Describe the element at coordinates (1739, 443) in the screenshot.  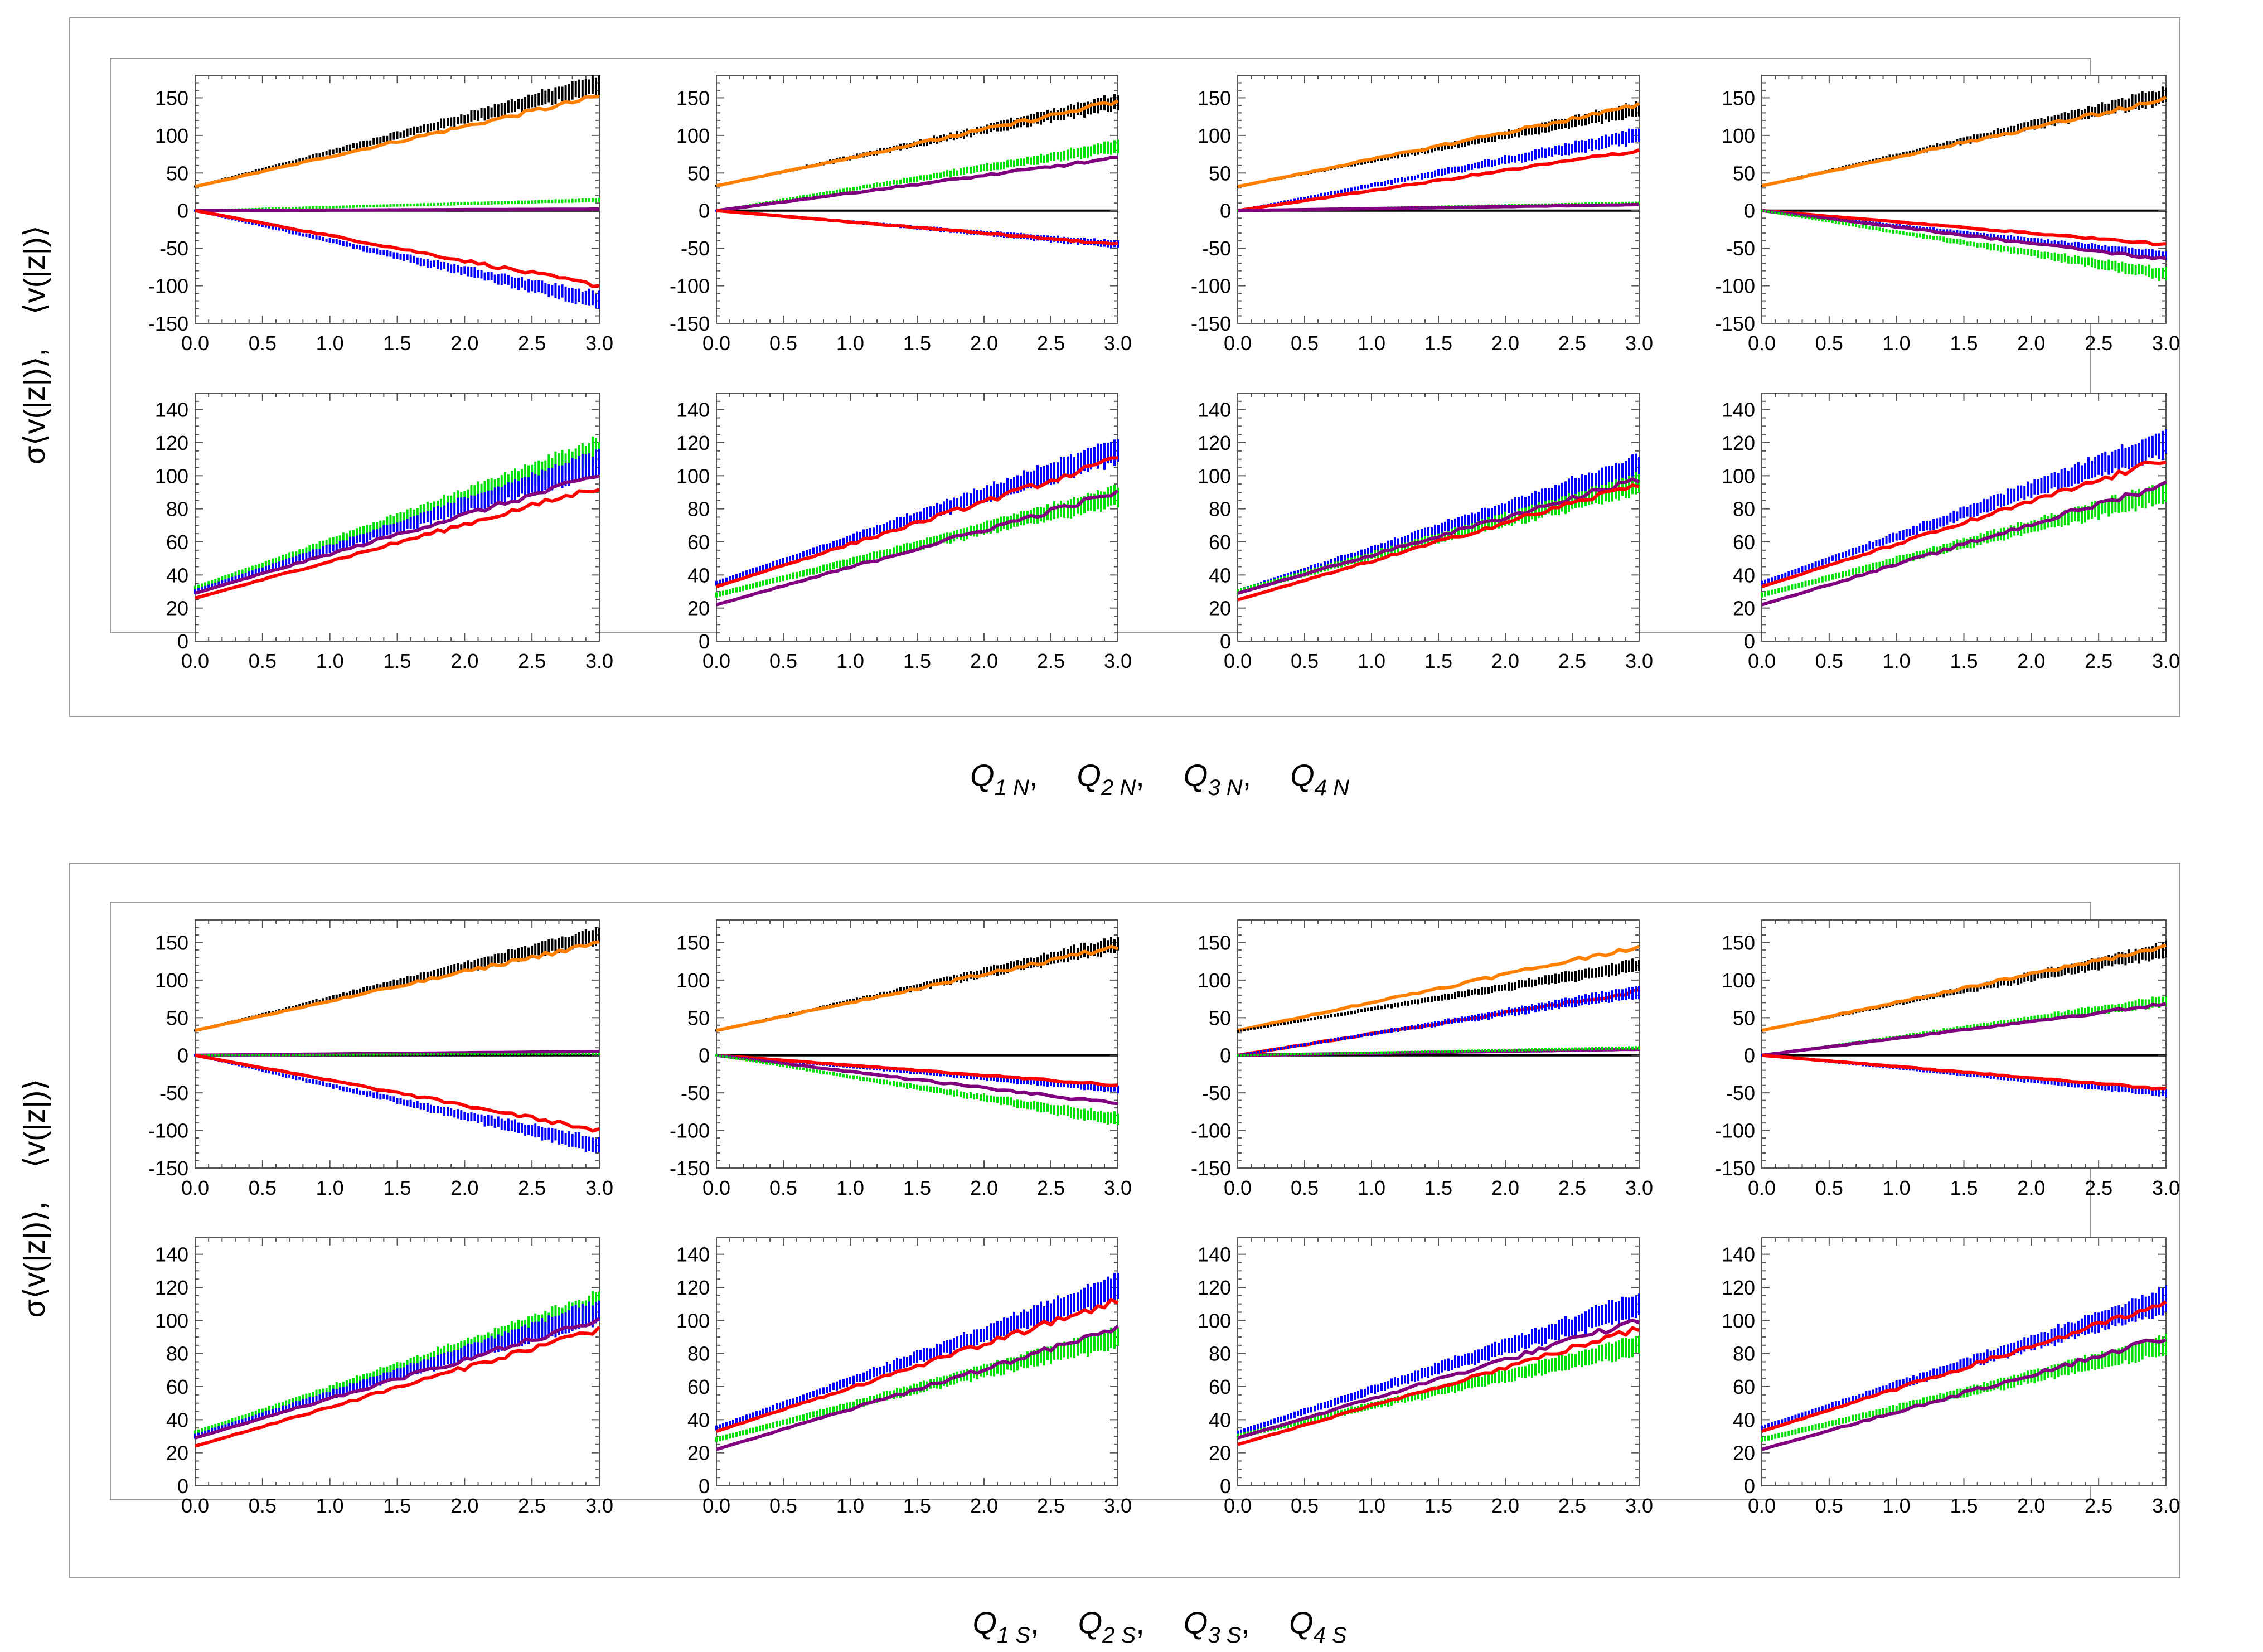
I see `y-tick-label: 120` at that location.